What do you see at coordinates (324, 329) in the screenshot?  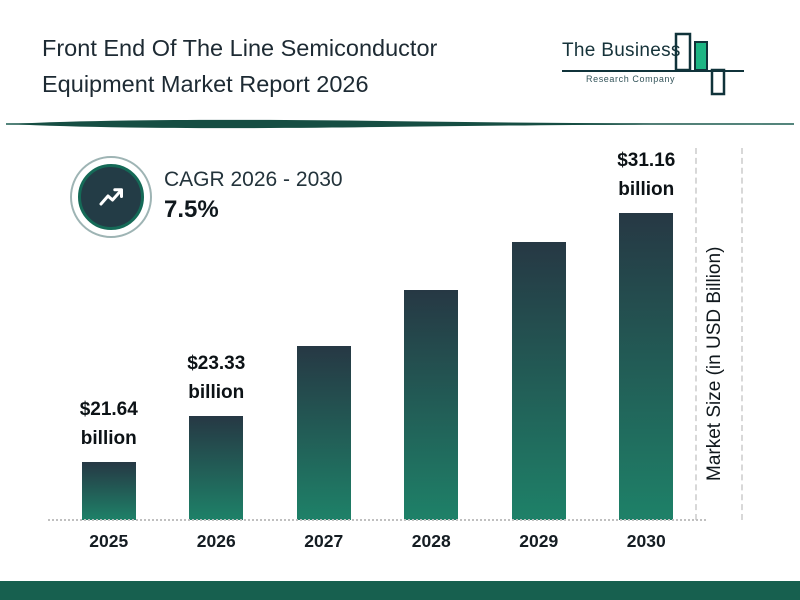 I see `bar-cell-2027` at bounding box center [324, 329].